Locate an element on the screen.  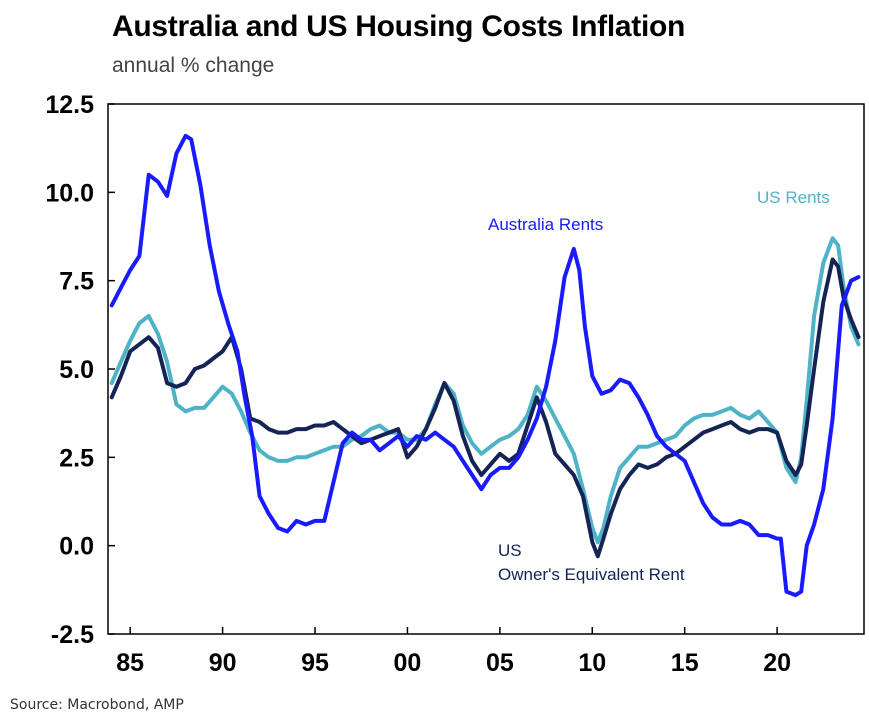
x-tick-label: 10 is located at coordinates (592, 663).